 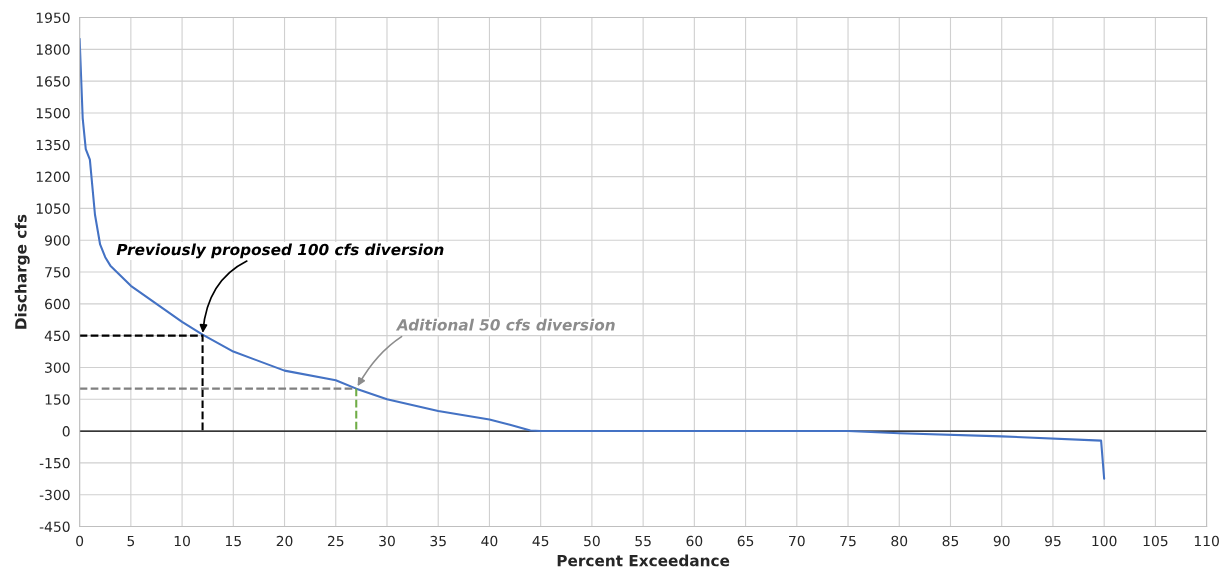 What do you see at coordinates (1104, 541) in the screenshot?
I see `x-tick-label: 100` at bounding box center [1104, 541].